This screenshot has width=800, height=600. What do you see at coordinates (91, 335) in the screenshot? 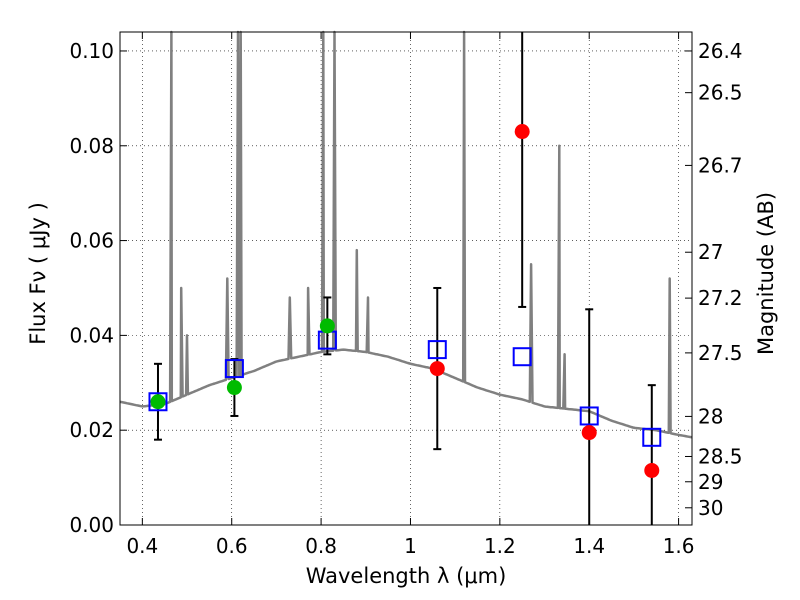
I see `y-tick-label: 0.04` at bounding box center [91, 335].